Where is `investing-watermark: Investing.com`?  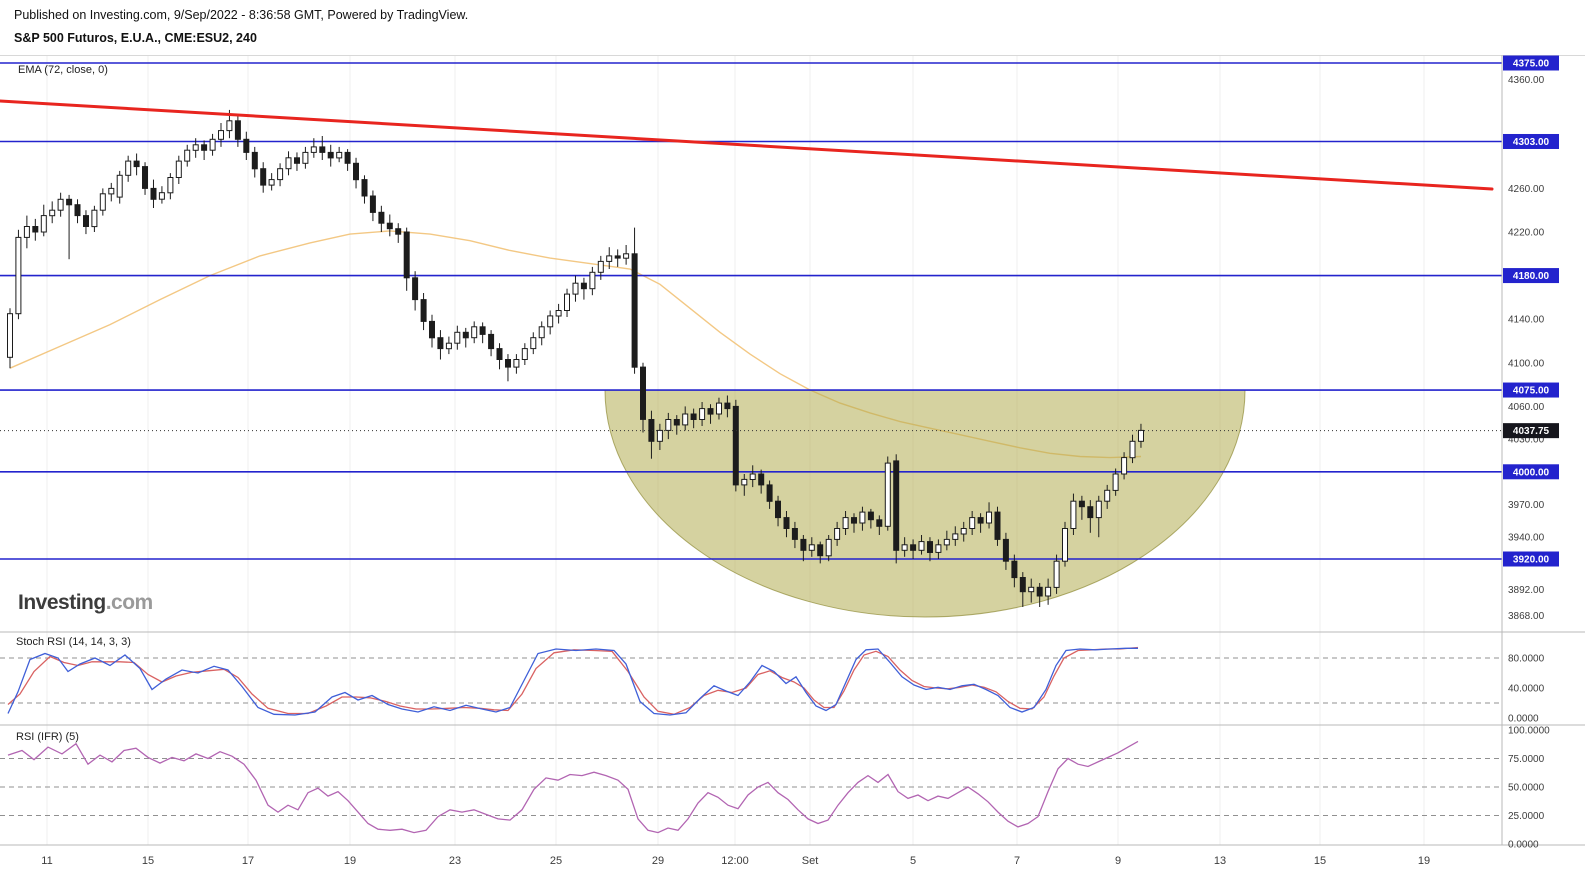 investing-watermark: Investing.com is located at coordinates (85, 603).